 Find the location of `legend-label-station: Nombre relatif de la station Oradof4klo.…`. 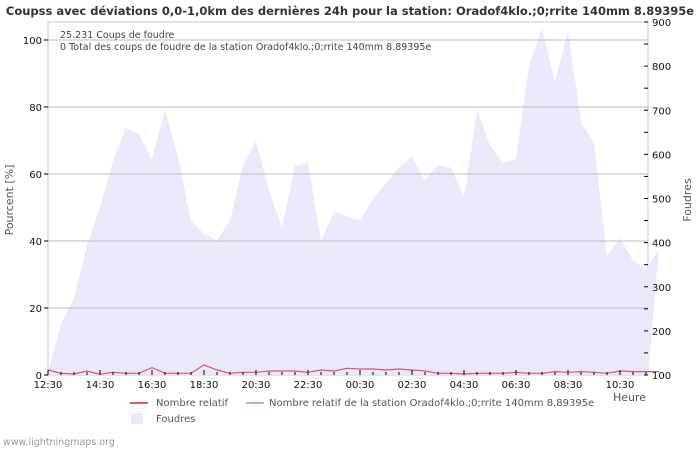

legend-label-station: Nombre relatif de la station Oradof4klo.… is located at coordinates (431, 403).